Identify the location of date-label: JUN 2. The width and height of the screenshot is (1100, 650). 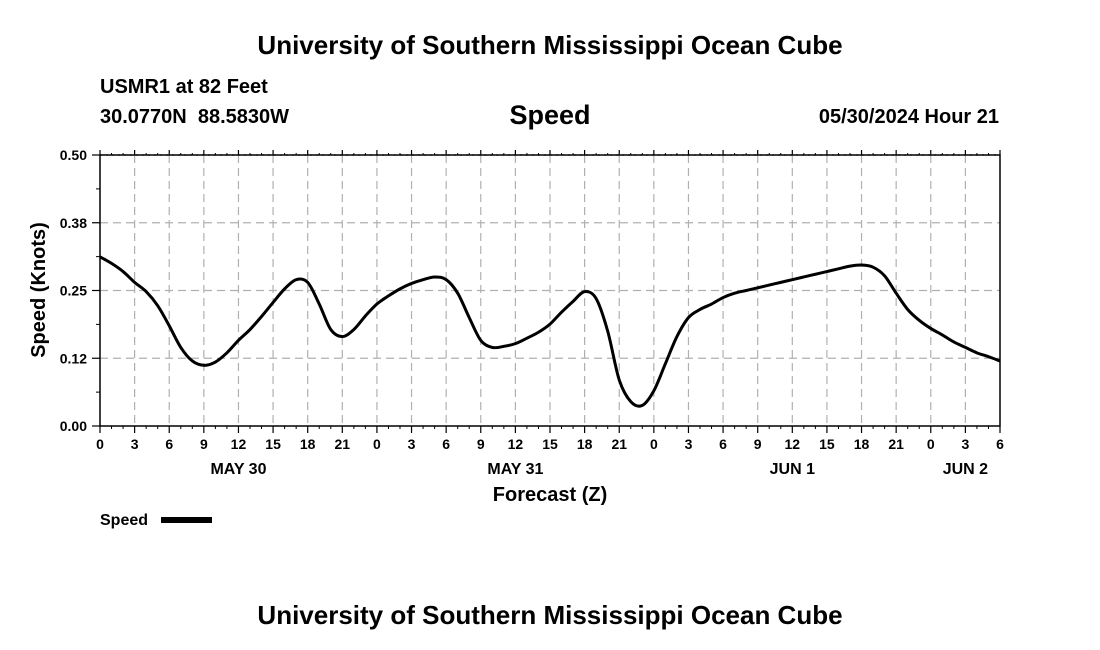
(965, 469).